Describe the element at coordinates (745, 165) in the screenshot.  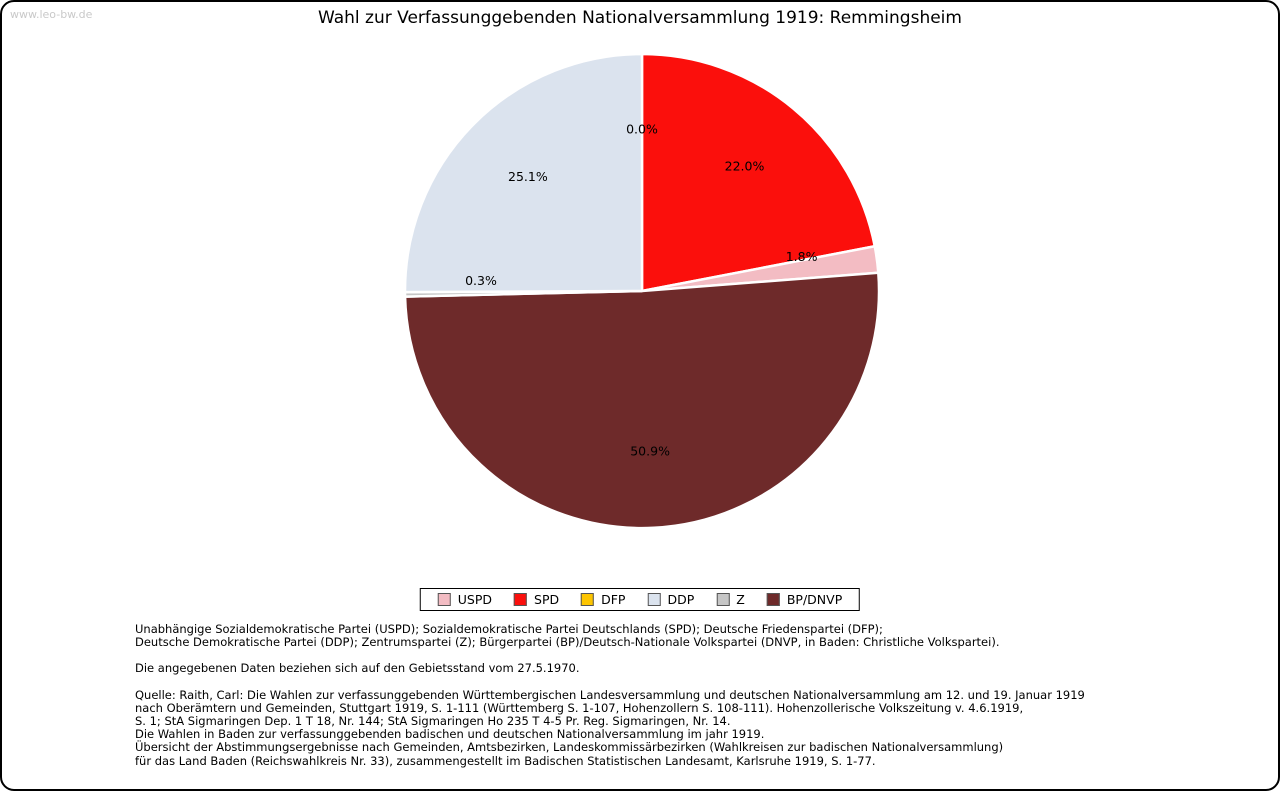
I see `slice-percentage-label-spd: 22.0%` at that location.